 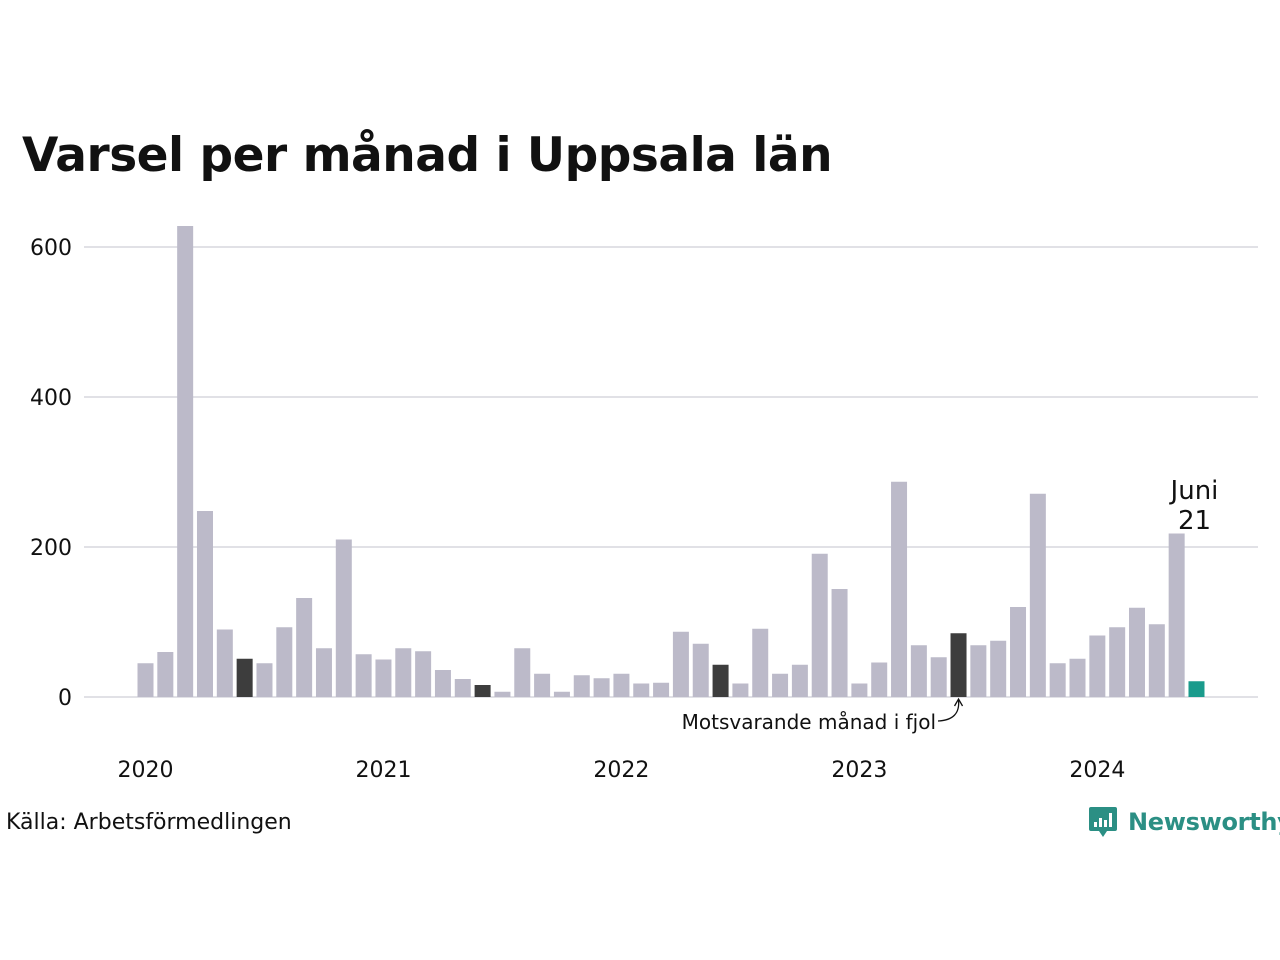 I want to click on brand-logo: Newsworthy, so click(x=1184, y=822).